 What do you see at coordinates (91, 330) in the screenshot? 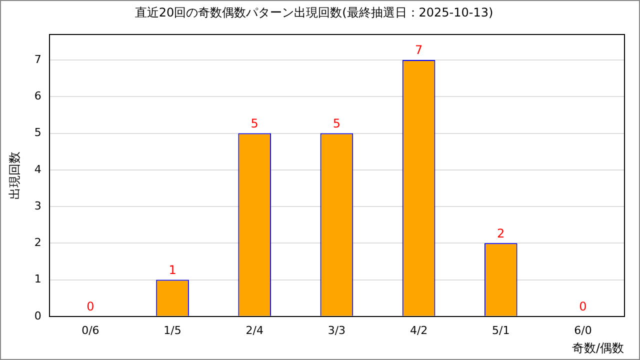
I see `x-tick-label: 0/6` at bounding box center [91, 330].